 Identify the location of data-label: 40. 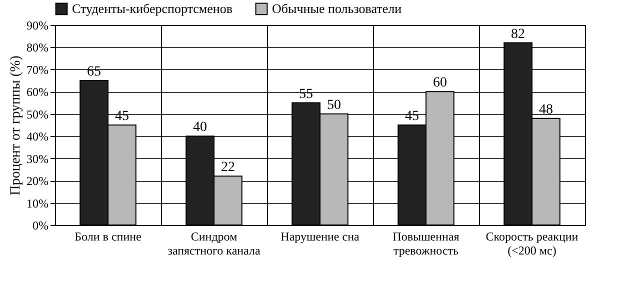
(200, 128).